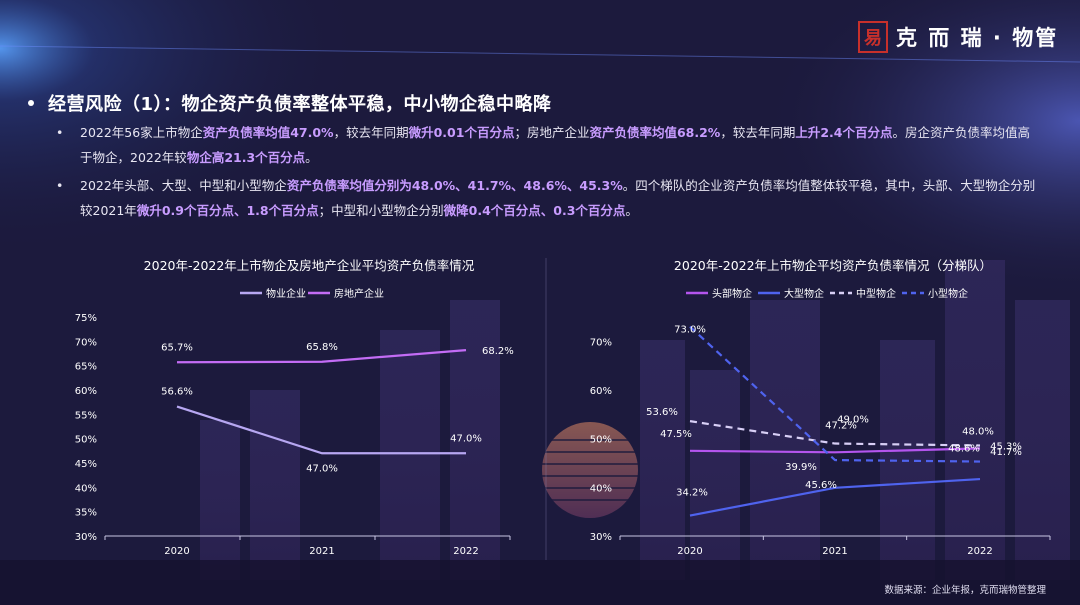 The image size is (1080, 605). What do you see at coordinates (86, 513) in the screenshot?
I see `y-tick-label: 35%` at bounding box center [86, 513].